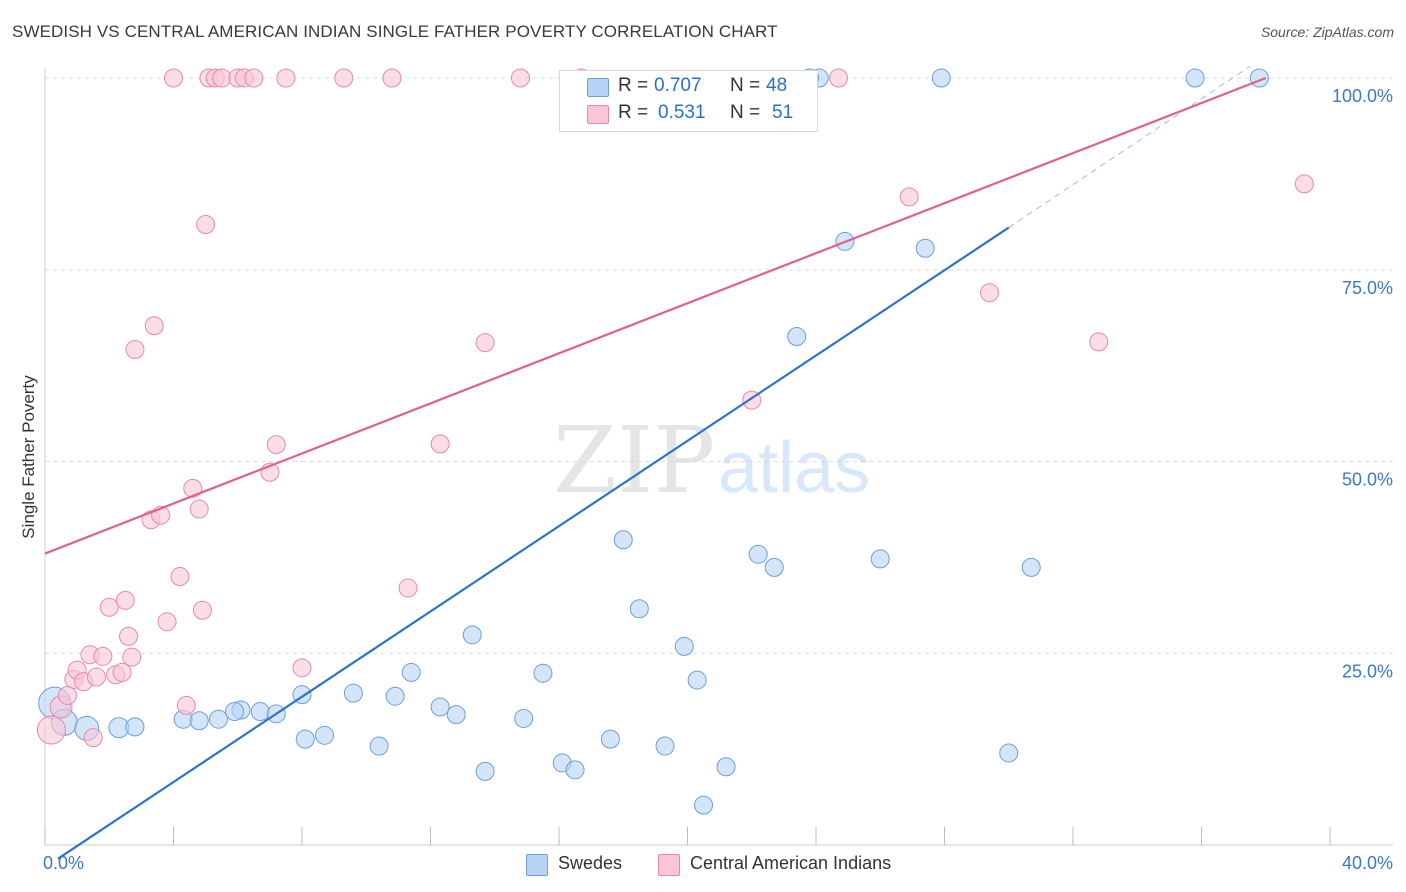 This screenshot has height=892, width=1406. I want to click on bottom-legend-central-american-indians: Central American Indians, so click(793, 864).